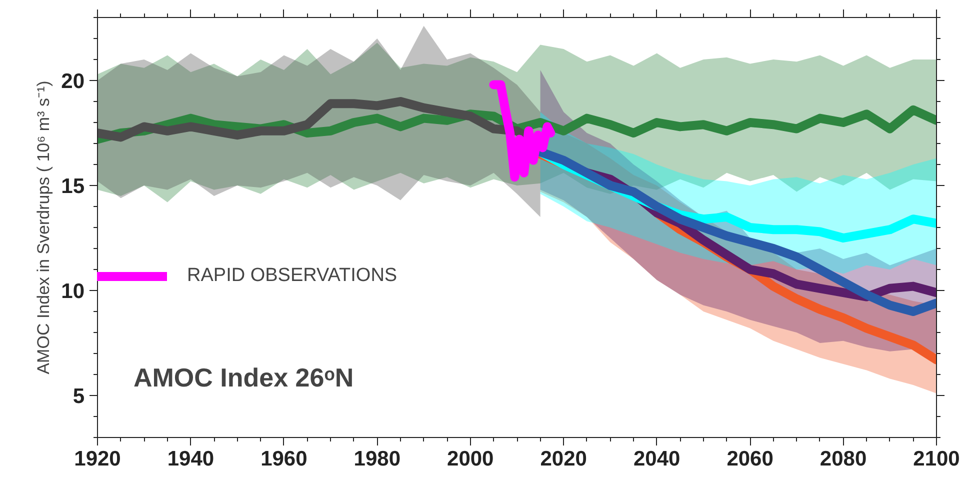 The height and width of the screenshot is (481, 960). What do you see at coordinates (656, 459) in the screenshot?
I see `x-tick-label: 2040` at bounding box center [656, 459].